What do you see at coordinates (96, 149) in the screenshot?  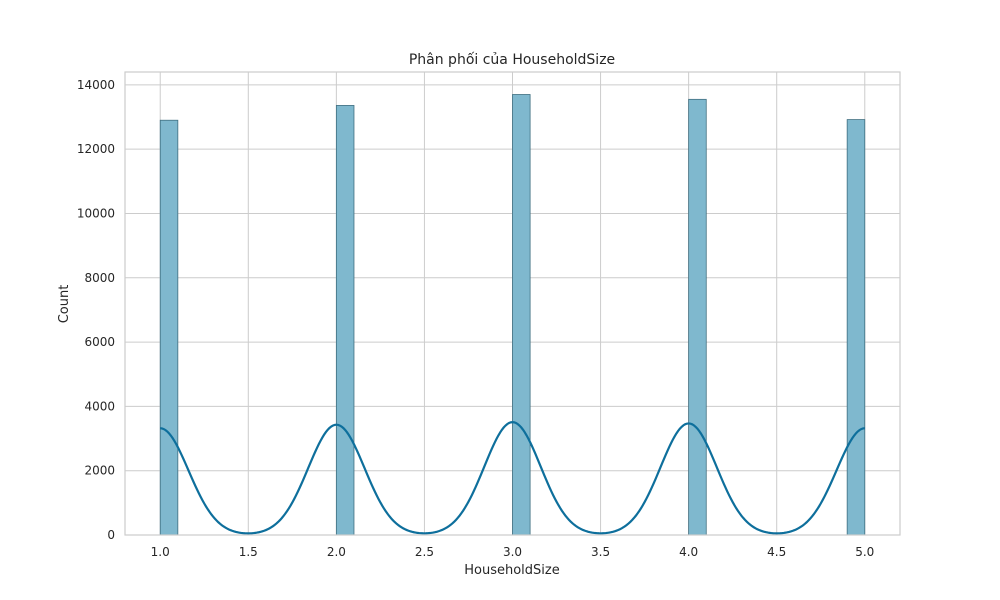 I see `y-tick-label: 12000` at bounding box center [96, 149].